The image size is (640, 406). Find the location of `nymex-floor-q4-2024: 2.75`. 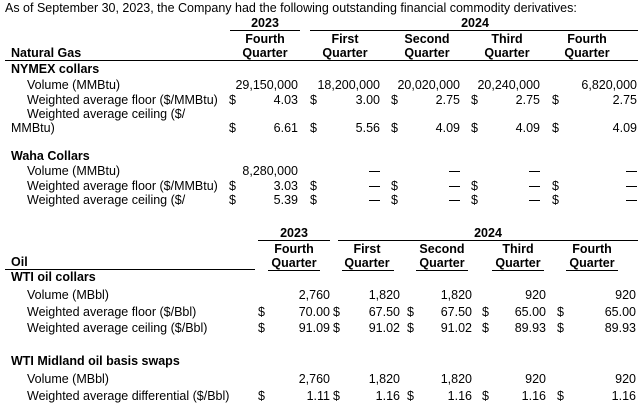

nymex-floor-q4-2024: 2.75 is located at coordinates (624, 100).